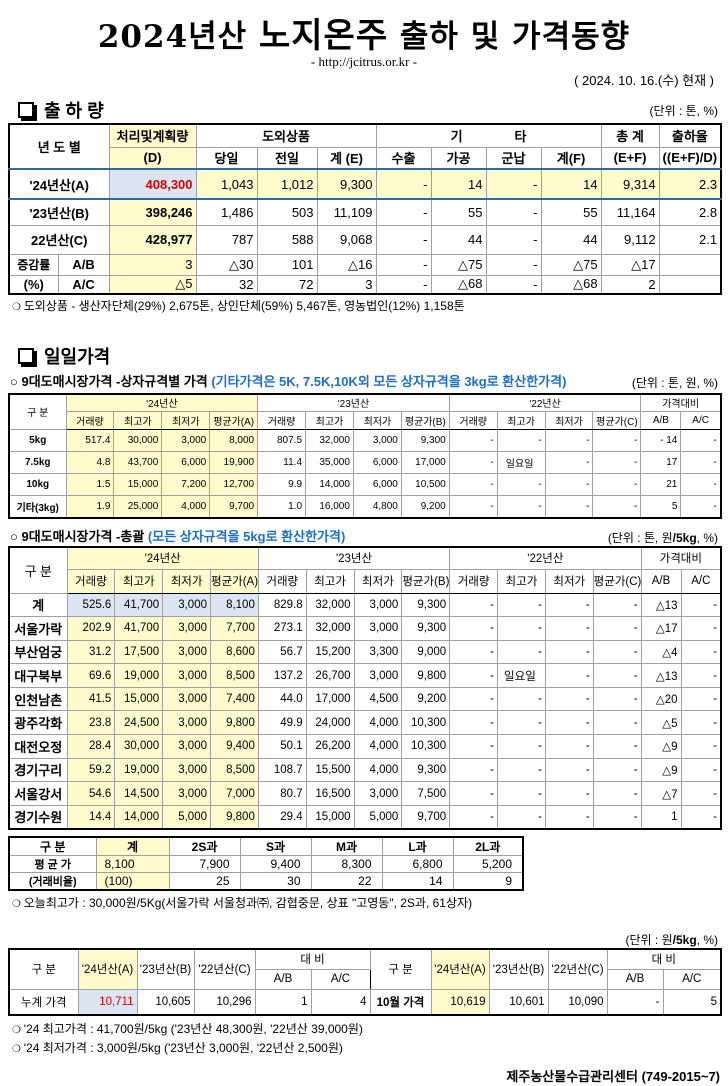 This screenshot has width=728, height=1086. Describe the element at coordinates (234, 699) in the screenshot. I see `cell: 7,400` at that location.